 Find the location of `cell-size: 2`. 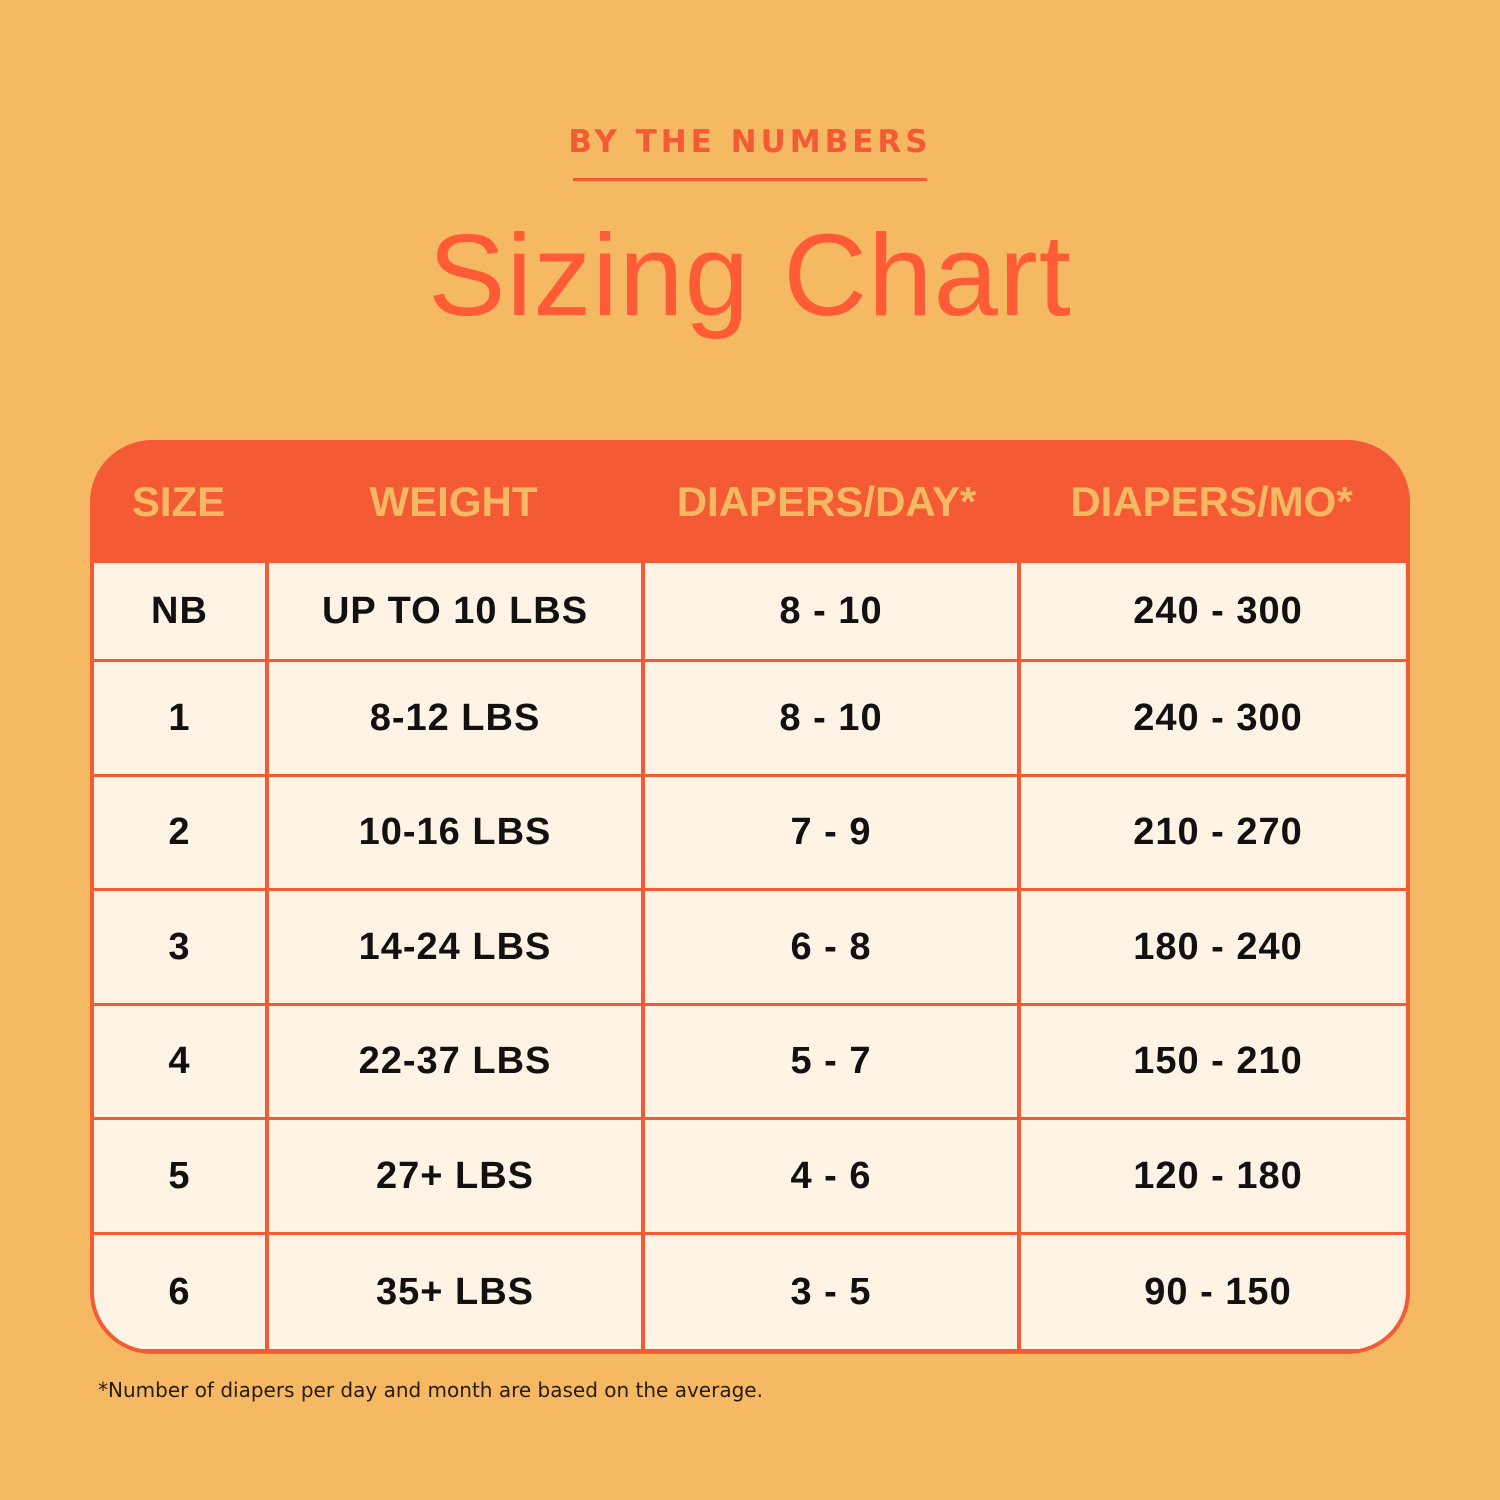

cell-size: 2 is located at coordinates (179, 832).